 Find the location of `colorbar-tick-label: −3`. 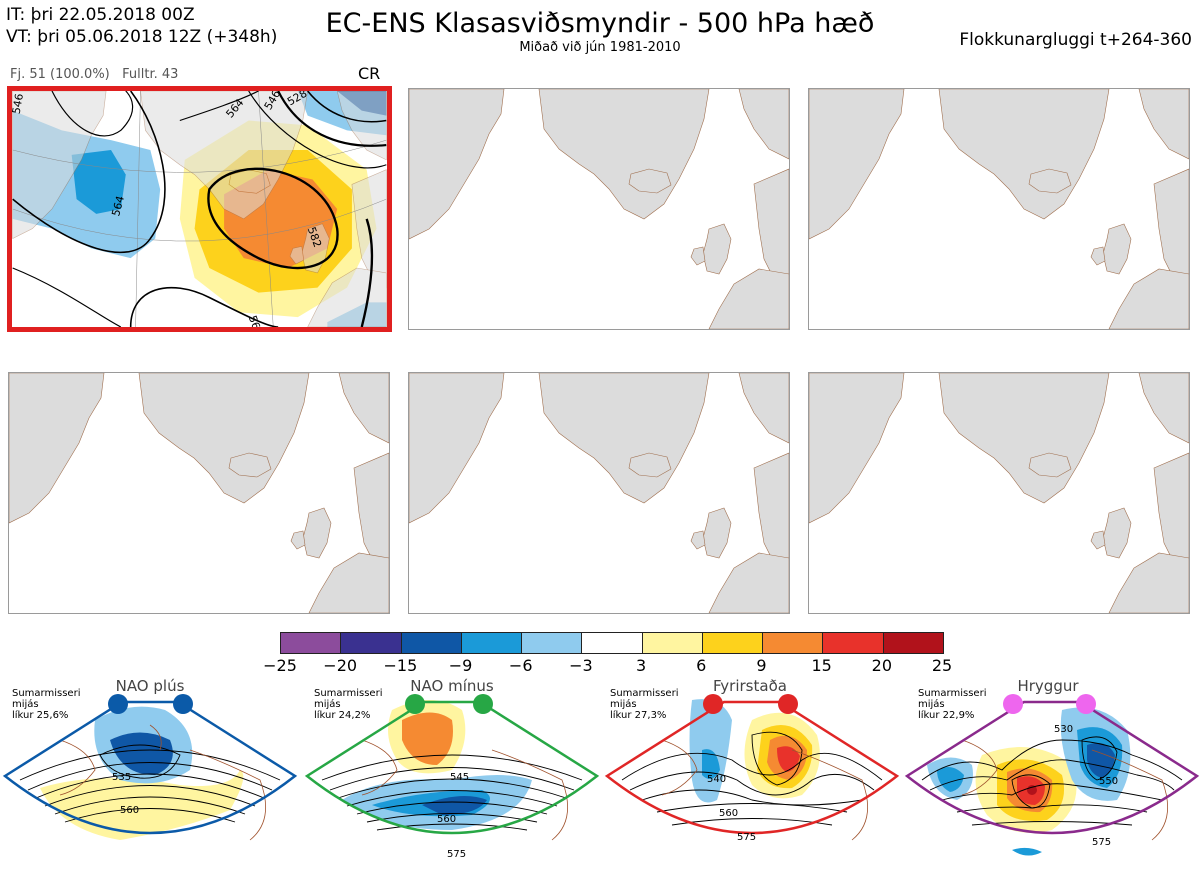

colorbar-tick-label: −3 is located at coordinates (581, 665).